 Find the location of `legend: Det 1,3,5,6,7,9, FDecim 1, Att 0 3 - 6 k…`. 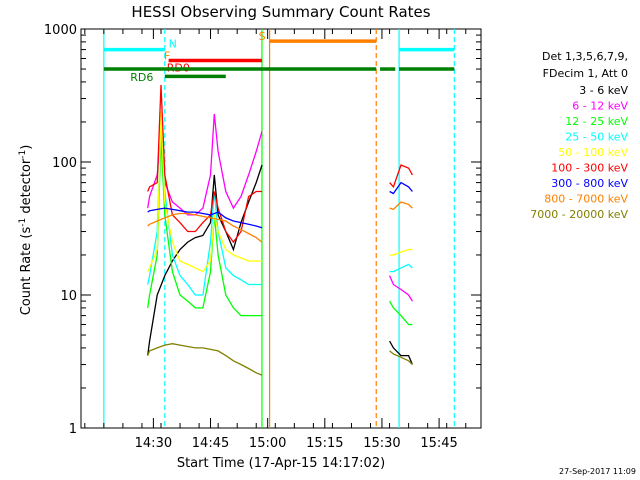

legend: Det 1,3,5,6,7,9, FDecim 1, Att 0 3 - 6 k… is located at coordinates (579, 135).